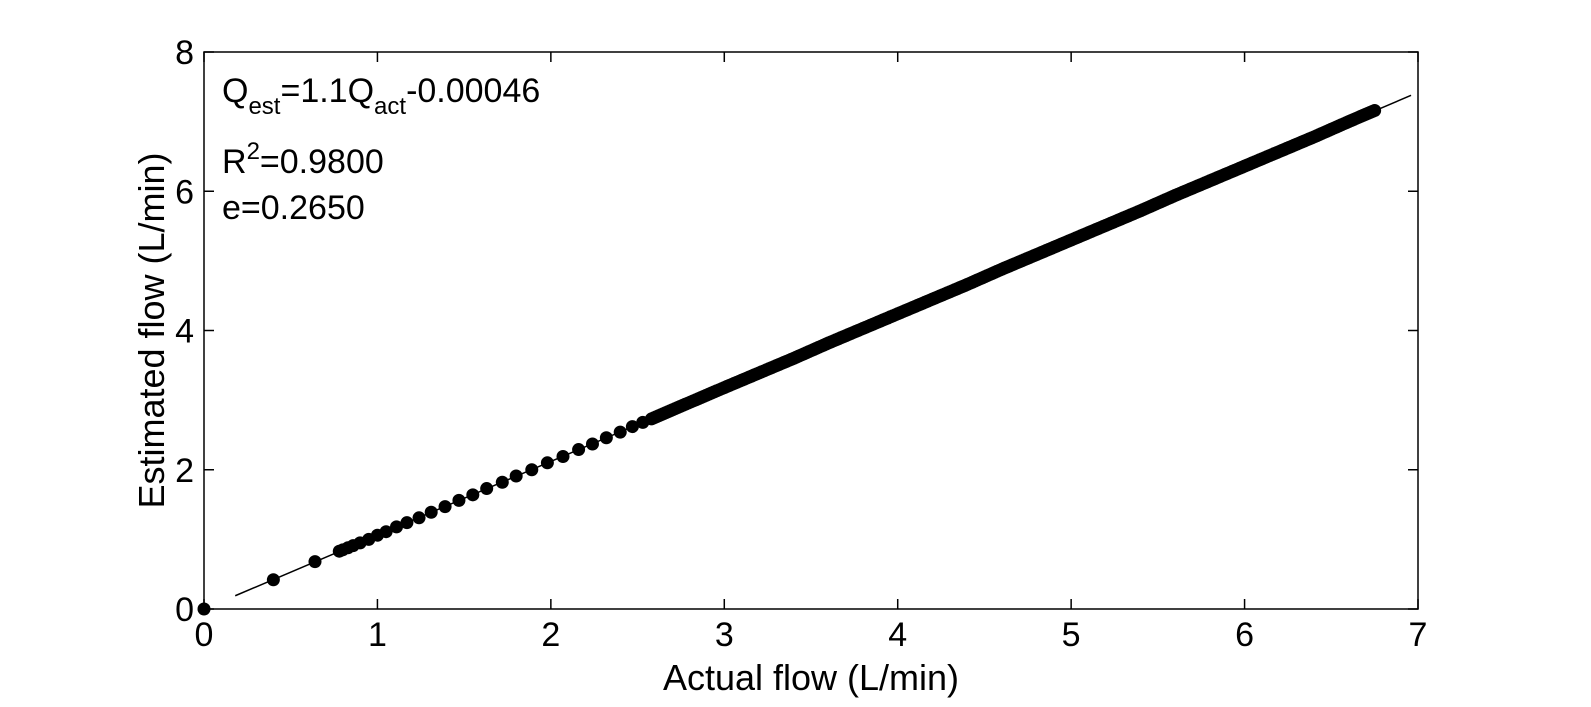 The height and width of the screenshot is (707, 1591). I want to click on y-tick-label: 8, so click(184, 53).